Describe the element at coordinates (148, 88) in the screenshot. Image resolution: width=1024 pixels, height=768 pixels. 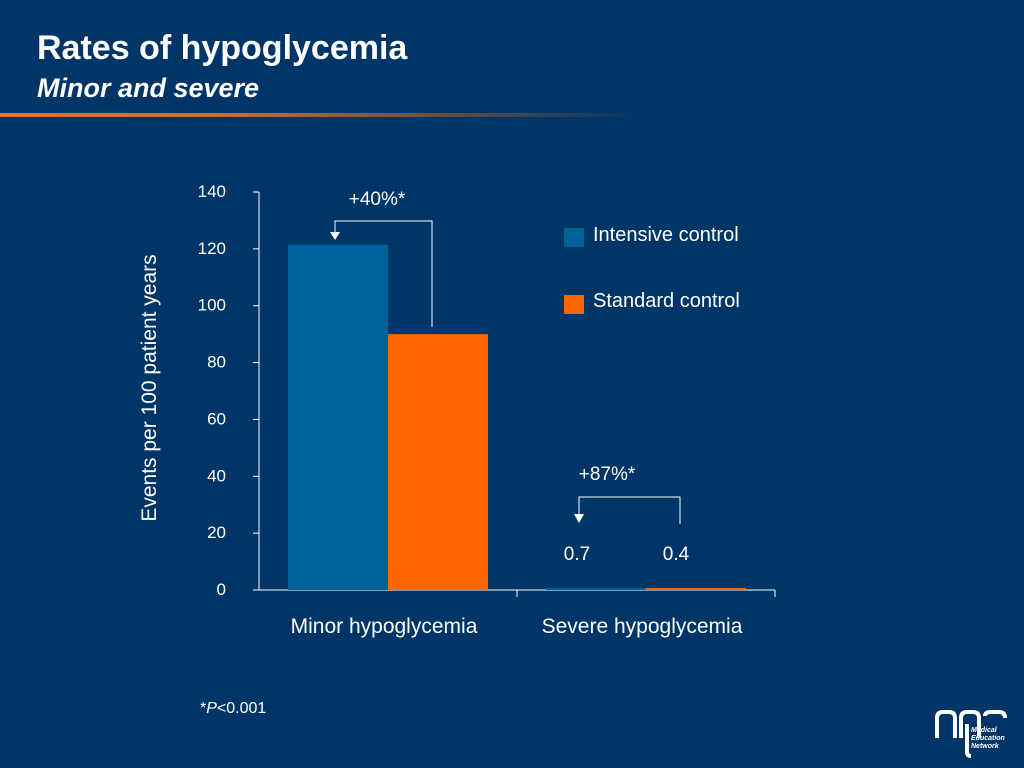
I see `slide-subtitle: Minor and severe` at that location.